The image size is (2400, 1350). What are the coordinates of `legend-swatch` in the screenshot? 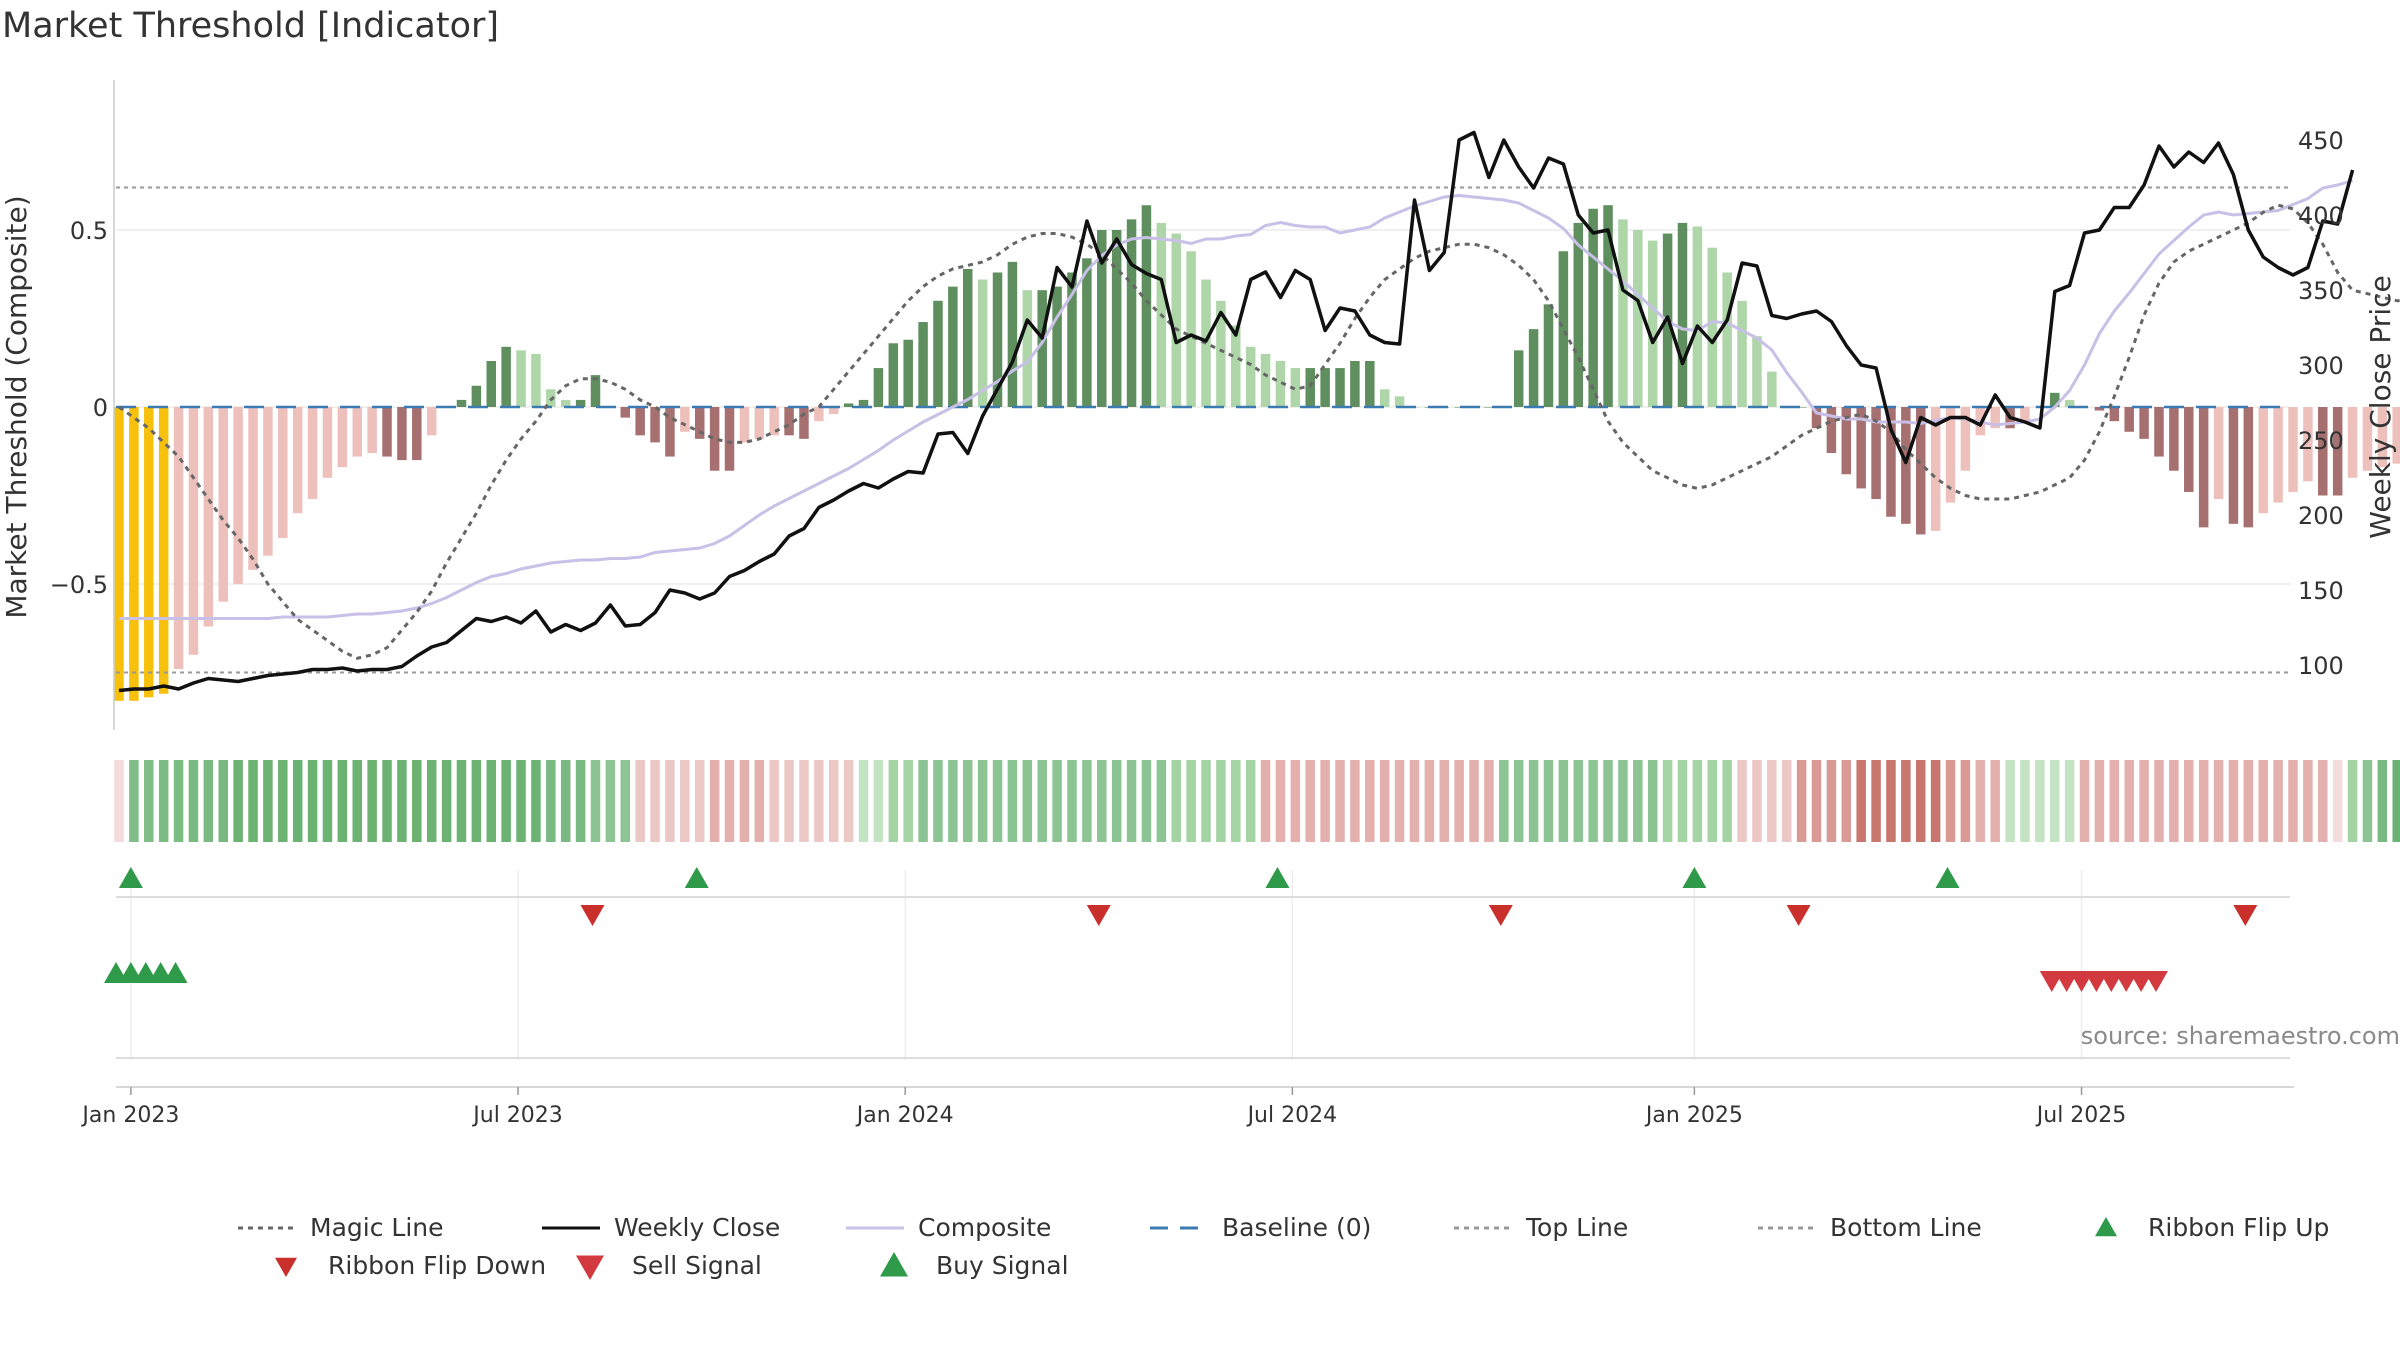 It's located at (286, 1267).